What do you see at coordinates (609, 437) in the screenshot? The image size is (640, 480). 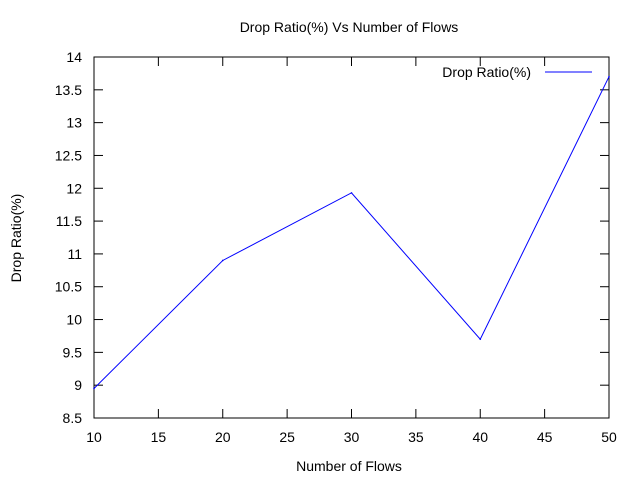 I see `x-tick-label: 50` at bounding box center [609, 437].